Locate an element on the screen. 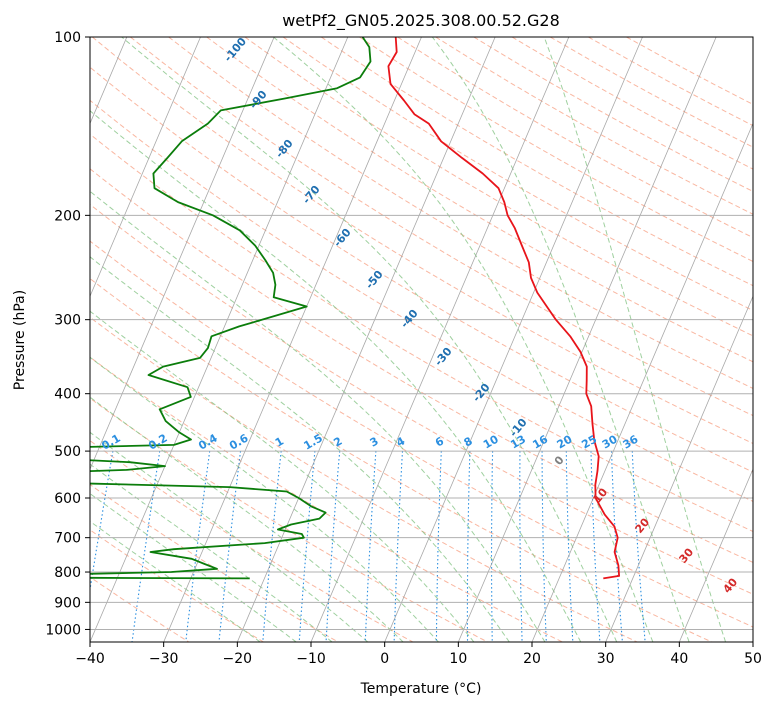 The width and height of the screenshot is (775, 708). y-tick-label: 800 is located at coordinates (67, 573).